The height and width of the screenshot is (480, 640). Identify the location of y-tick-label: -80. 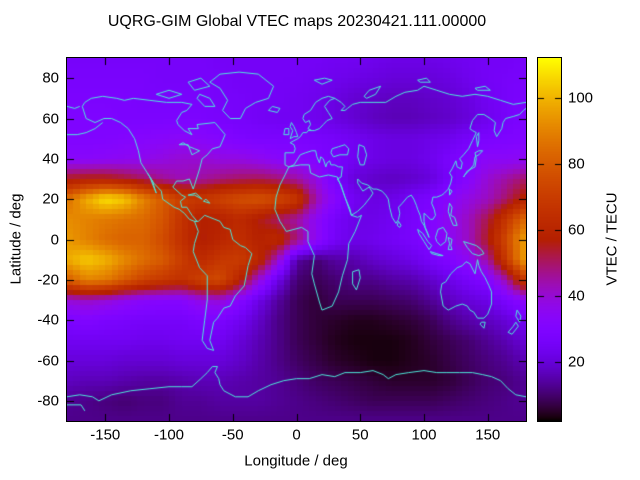
(48, 401).